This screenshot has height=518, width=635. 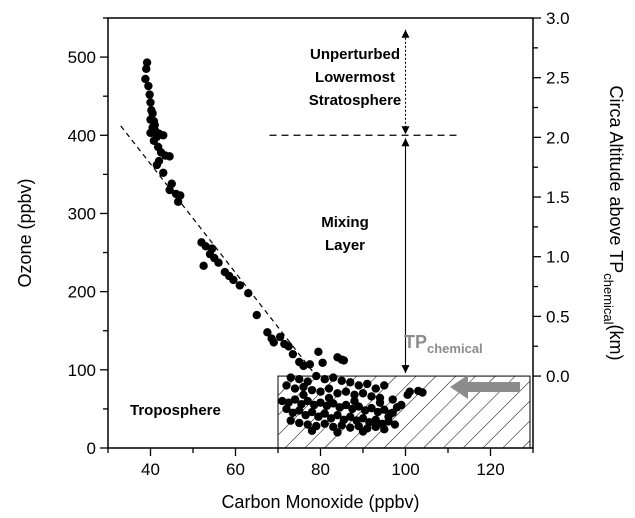 What do you see at coordinates (415, 342) in the screenshot?
I see `tp-main-text: TP` at bounding box center [415, 342].